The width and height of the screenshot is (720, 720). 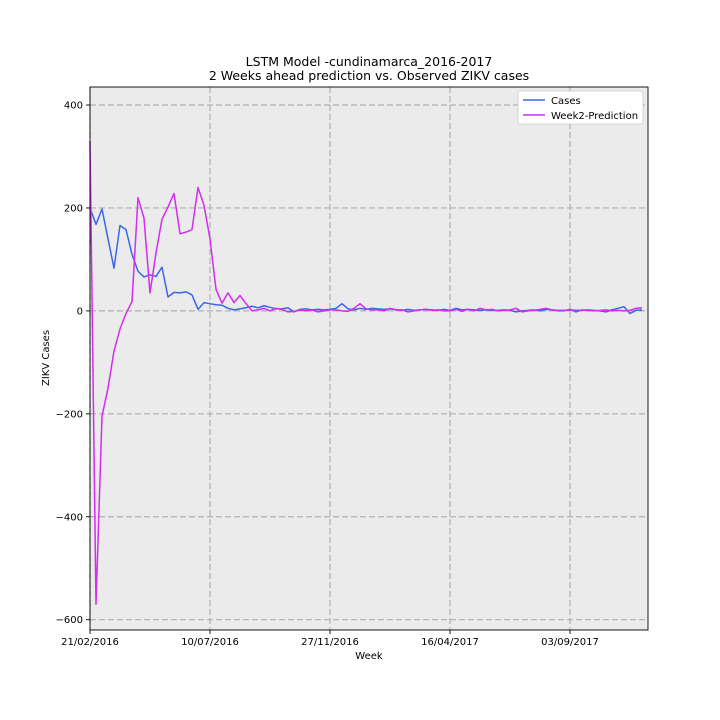 I want to click on y-axis-label: ZIKV Cases, so click(x=46, y=358).